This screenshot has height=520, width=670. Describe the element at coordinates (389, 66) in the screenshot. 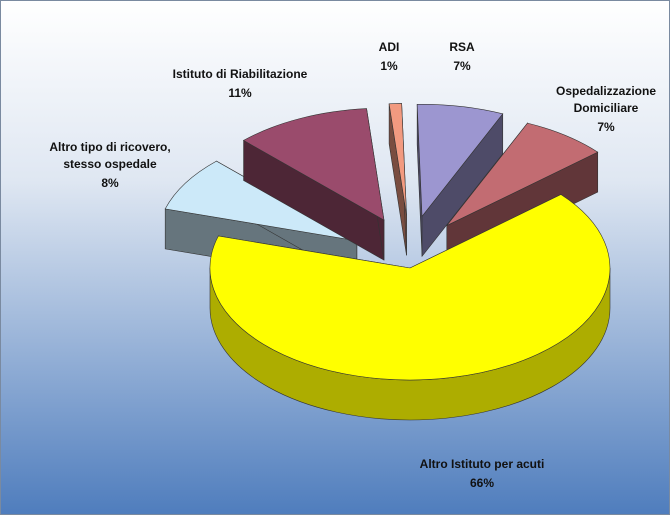

I see `value-label: 1%` at that location.